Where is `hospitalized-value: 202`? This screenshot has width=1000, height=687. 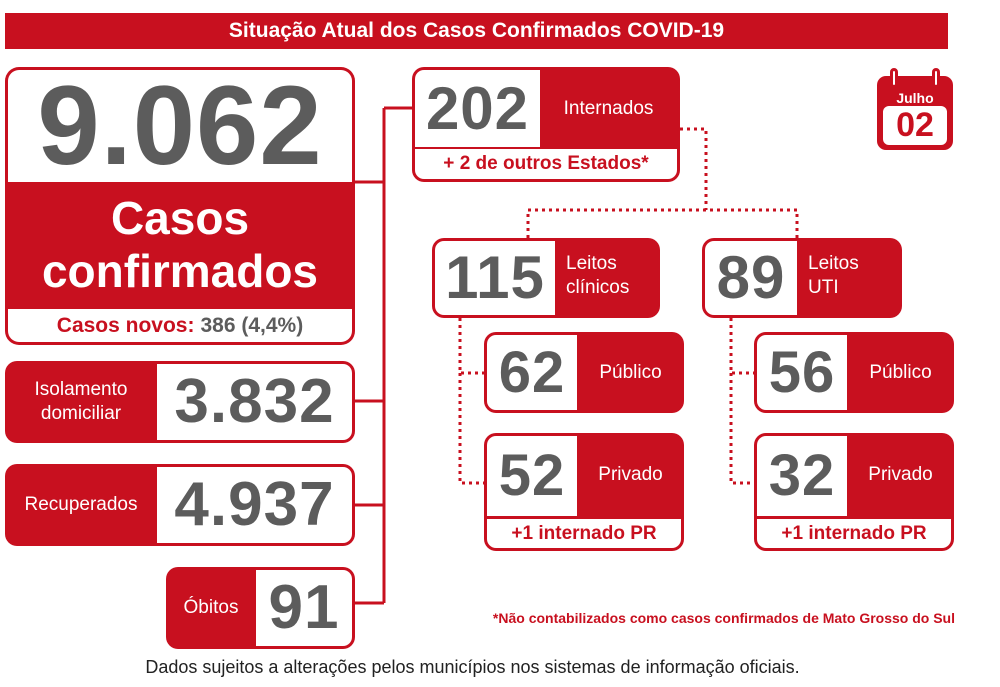
hospitalized-value: 202 is located at coordinates (477, 108).